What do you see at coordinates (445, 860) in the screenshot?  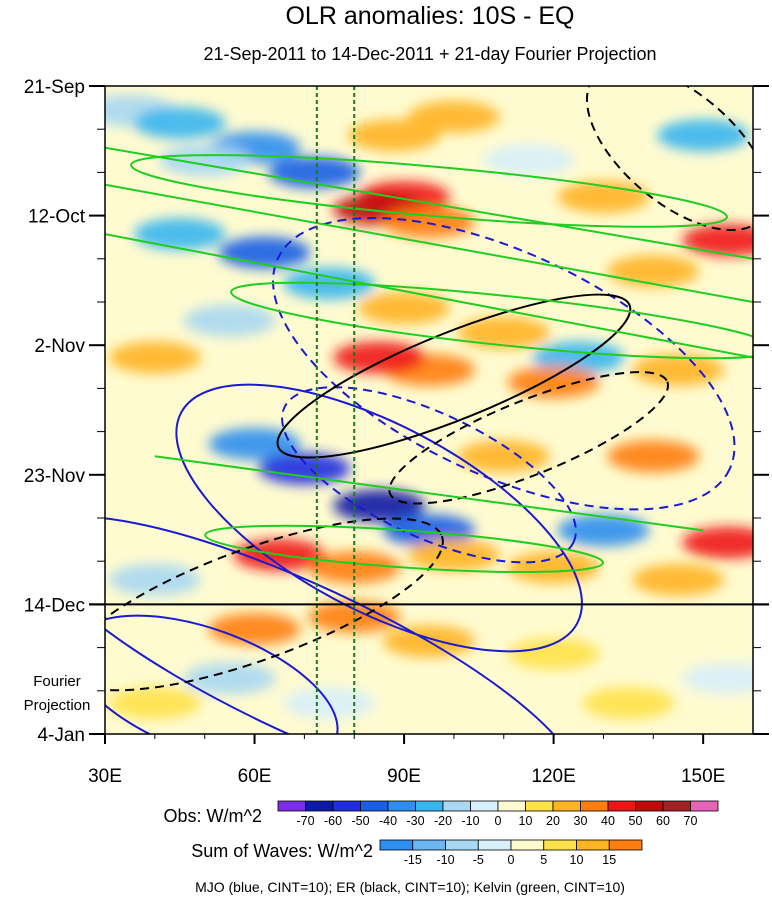 I see `waves-colorbar-level-1: -10` at bounding box center [445, 860].